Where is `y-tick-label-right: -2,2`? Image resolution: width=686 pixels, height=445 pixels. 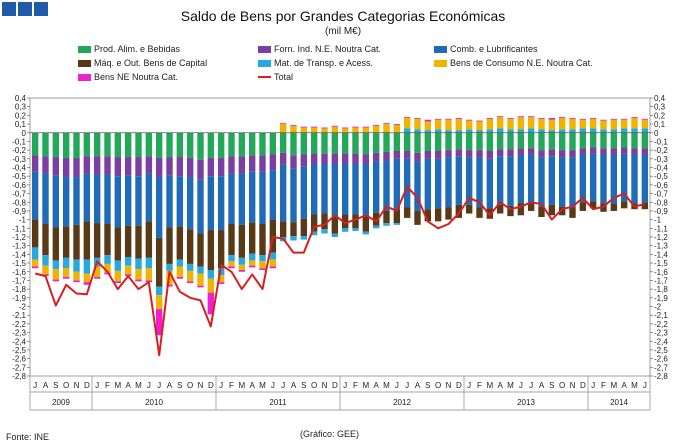
y-tick-label-right: -2,2 is located at coordinates (661, 324).